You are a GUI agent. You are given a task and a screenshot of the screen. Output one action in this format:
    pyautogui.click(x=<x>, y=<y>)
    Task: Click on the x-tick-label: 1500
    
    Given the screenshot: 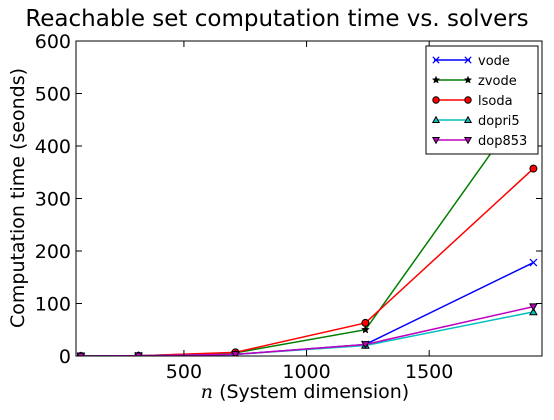 What is the action you would take?
    pyautogui.click(x=429, y=372)
    